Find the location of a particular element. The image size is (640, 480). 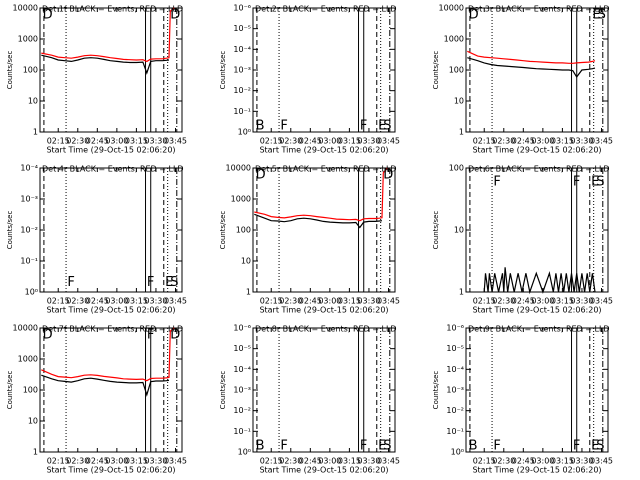

event-label: B is located at coordinates (260, 125).